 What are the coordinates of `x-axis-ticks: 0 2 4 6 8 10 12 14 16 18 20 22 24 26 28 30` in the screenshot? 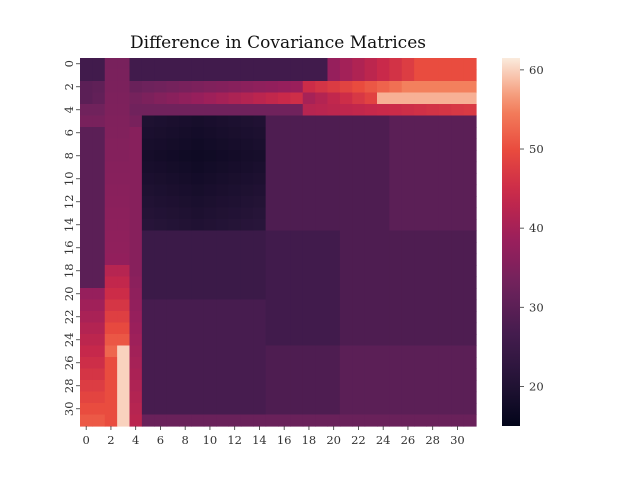 It's located at (274, 436).